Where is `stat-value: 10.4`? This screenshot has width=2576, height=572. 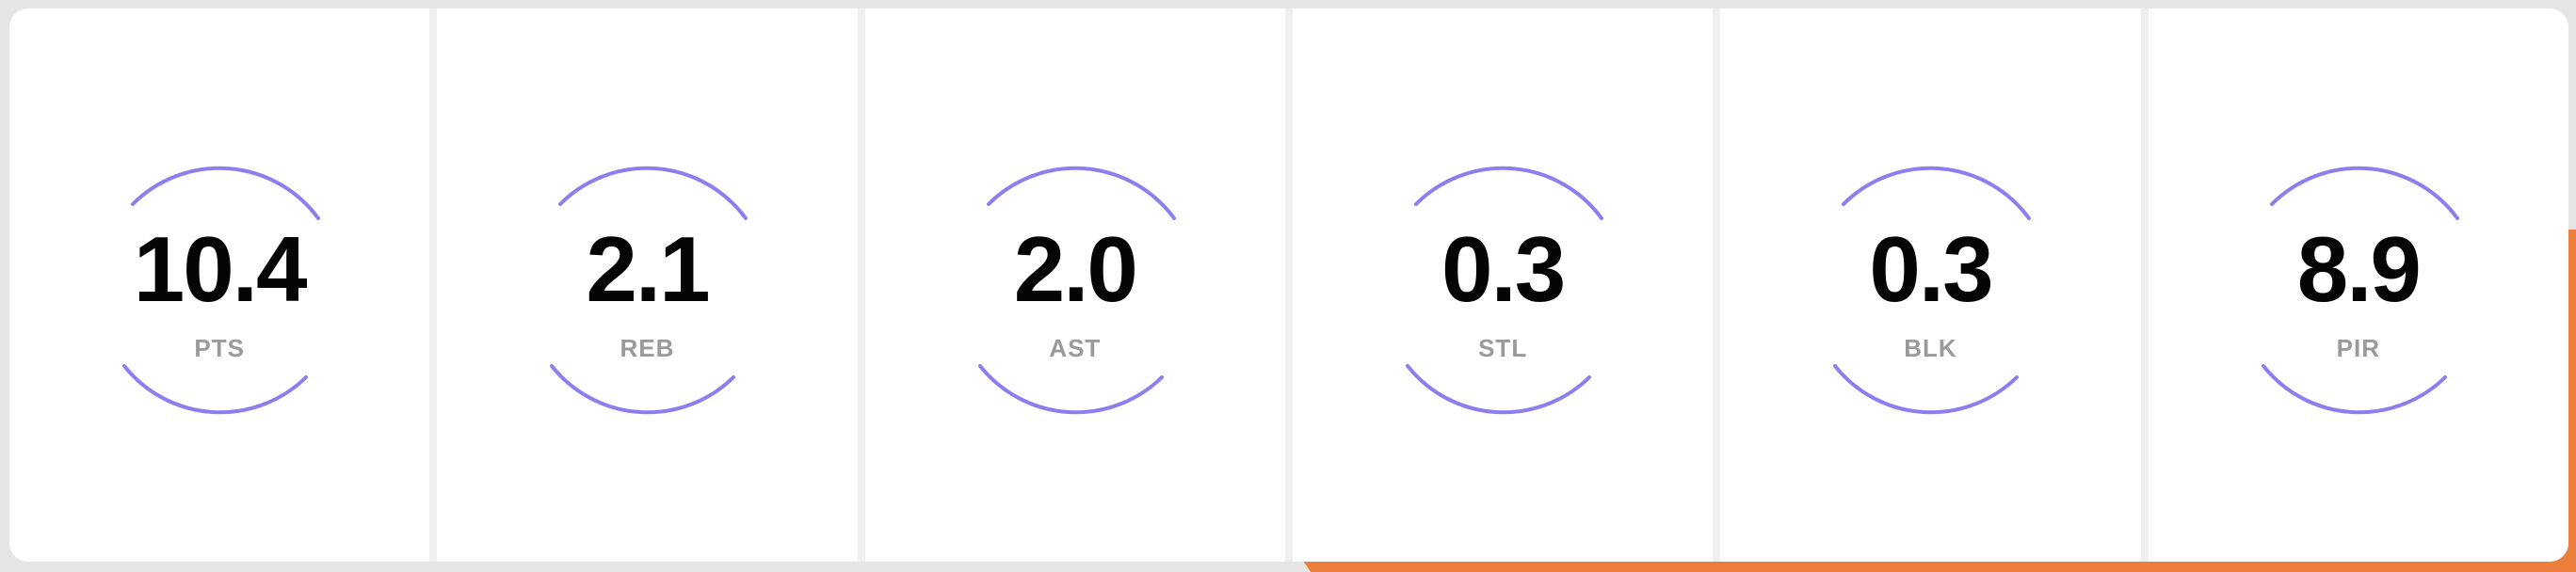 stat-value: 10.4 is located at coordinates (220, 269).